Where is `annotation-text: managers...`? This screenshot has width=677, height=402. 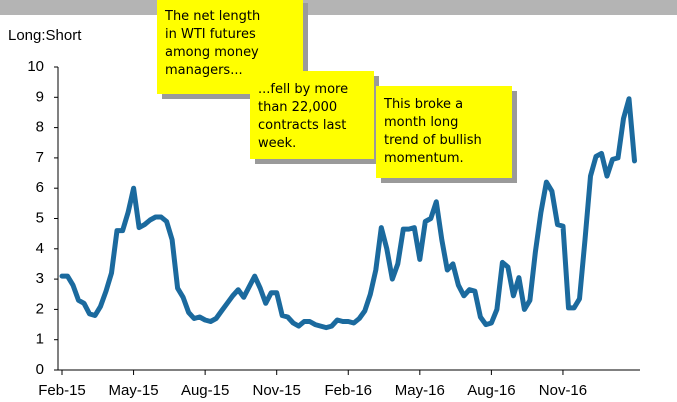
annotation-text: managers... is located at coordinates (204, 70).